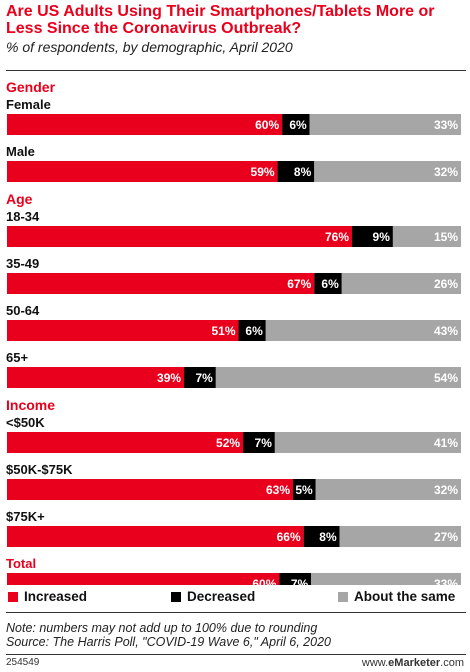 The width and height of the screenshot is (470, 672). I want to click on bar-increased-75k, so click(155, 536).